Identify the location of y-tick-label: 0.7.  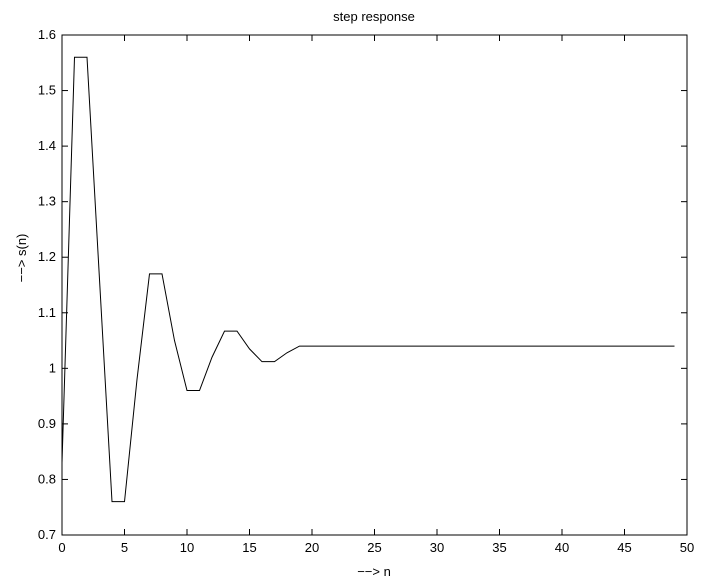
(47, 534).